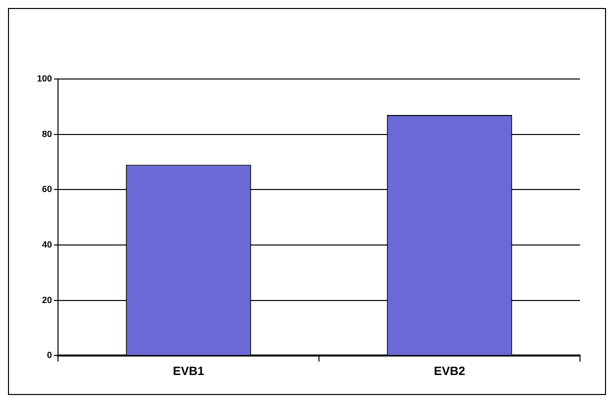  What do you see at coordinates (450, 371) in the screenshot?
I see `x-tick-label: EVB2` at bounding box center [450, 371].